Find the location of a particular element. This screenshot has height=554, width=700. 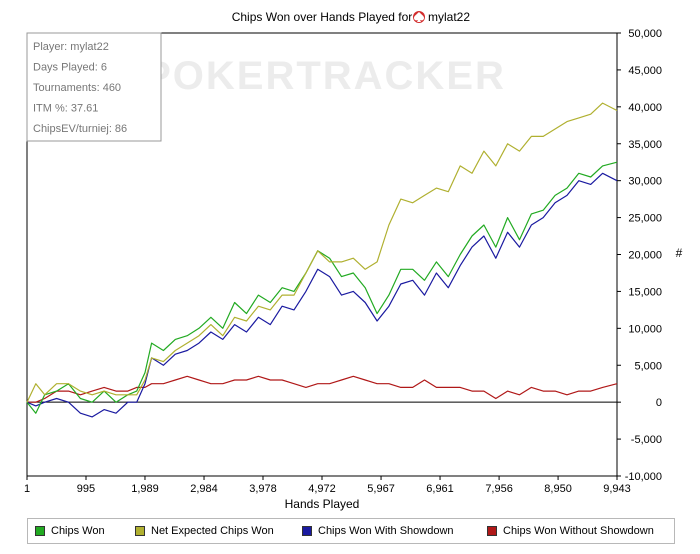

x-axis-label: Hands Played is located at coordinates (322, 504).